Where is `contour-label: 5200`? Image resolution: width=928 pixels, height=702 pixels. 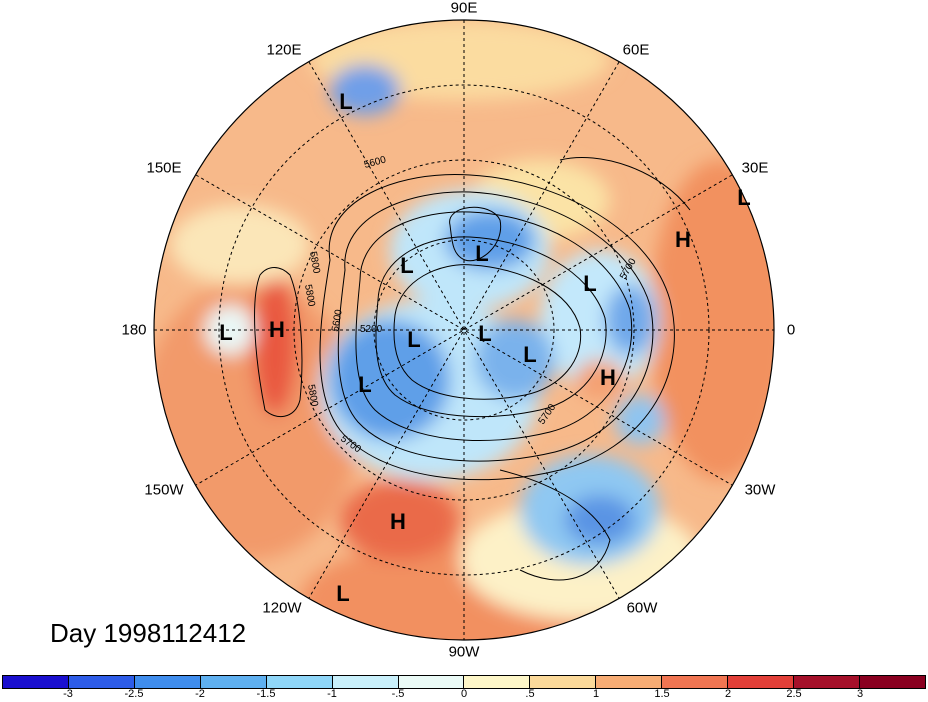
contour-label: 5200 is located at coordinates (371, 329).